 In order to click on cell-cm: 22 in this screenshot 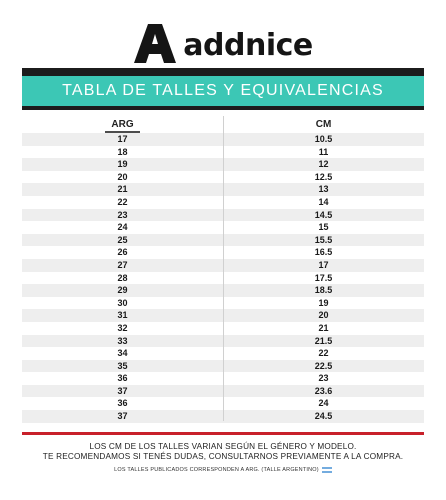, I will do `click(323, 353)`.